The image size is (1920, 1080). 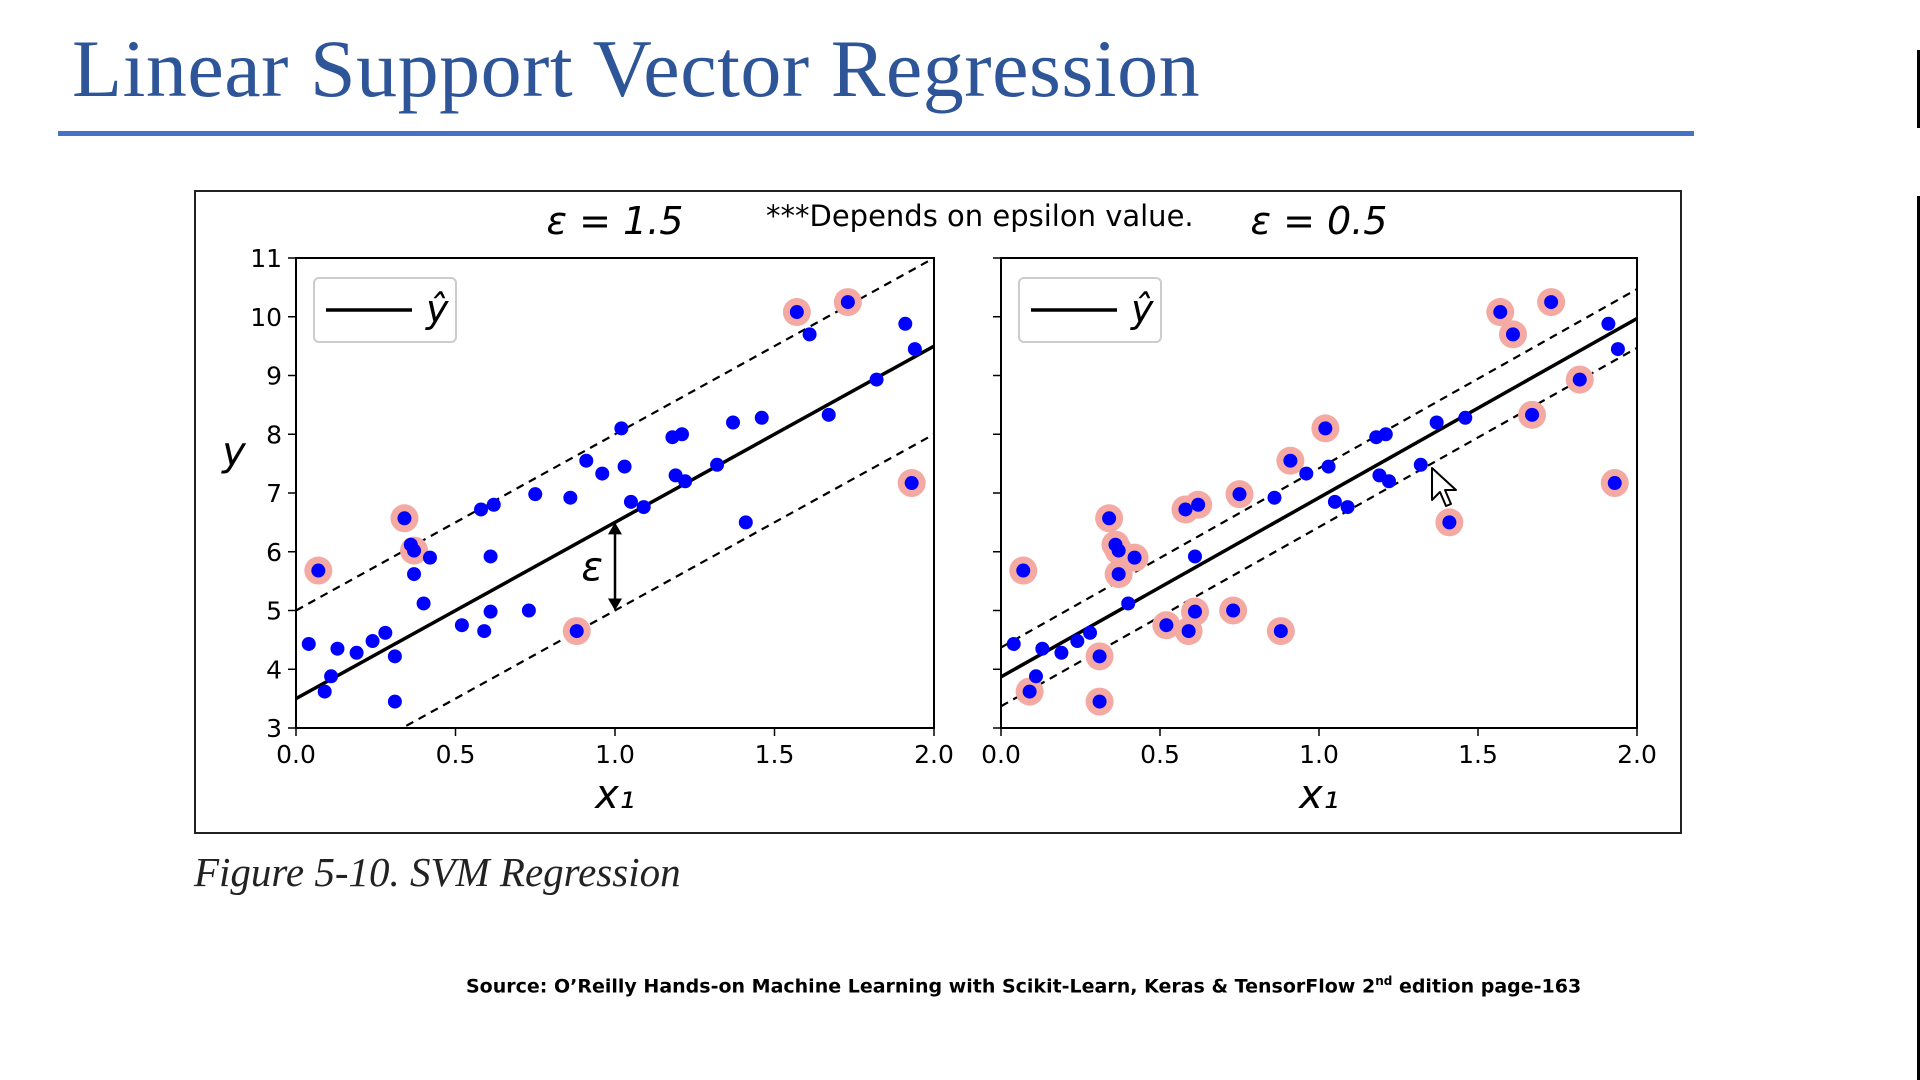 I want to click on figure-caption: Figure 5-10. SVM Regression, so click(x=437, y=872).